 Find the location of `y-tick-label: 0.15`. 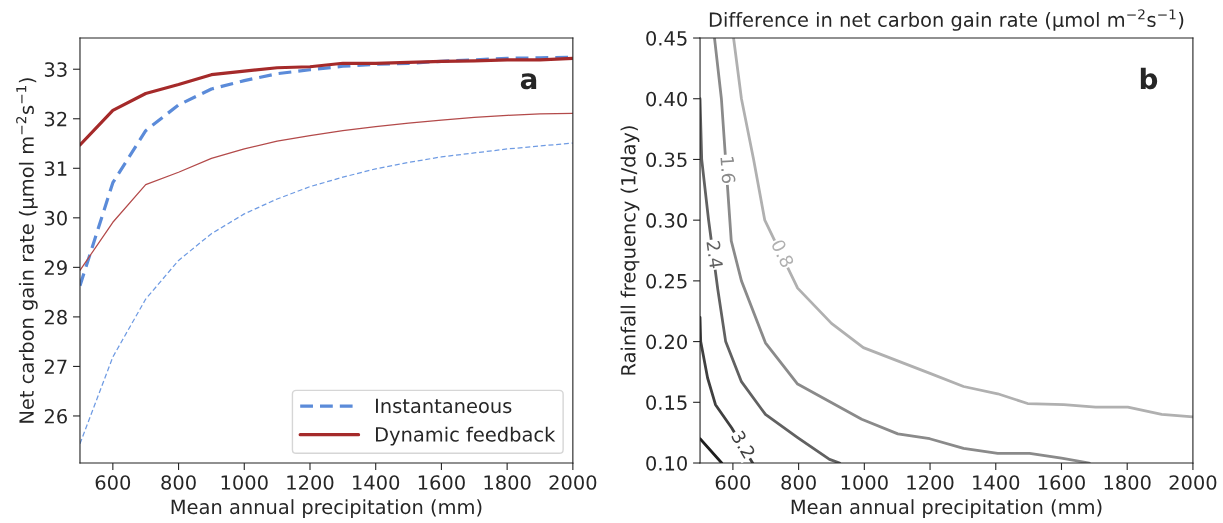

y-tick-label: 0.15 is located at coordinates (666, 402).